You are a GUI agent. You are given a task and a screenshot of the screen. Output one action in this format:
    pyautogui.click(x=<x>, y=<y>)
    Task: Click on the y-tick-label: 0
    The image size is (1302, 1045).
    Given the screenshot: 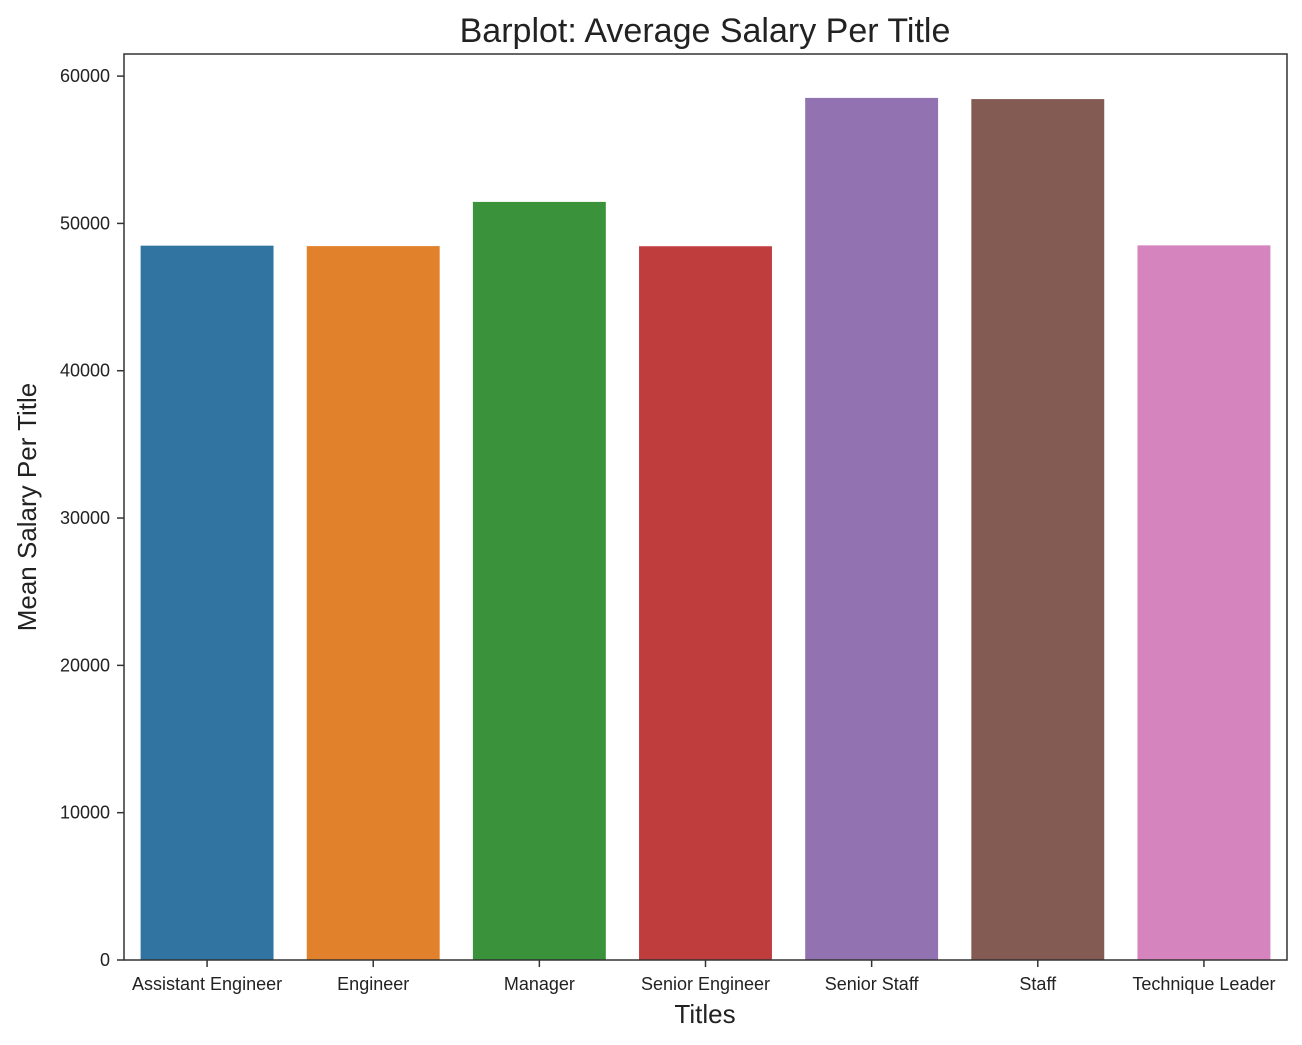 What is the action you would take?
    pyautogui.click(x=105, y=960)
    